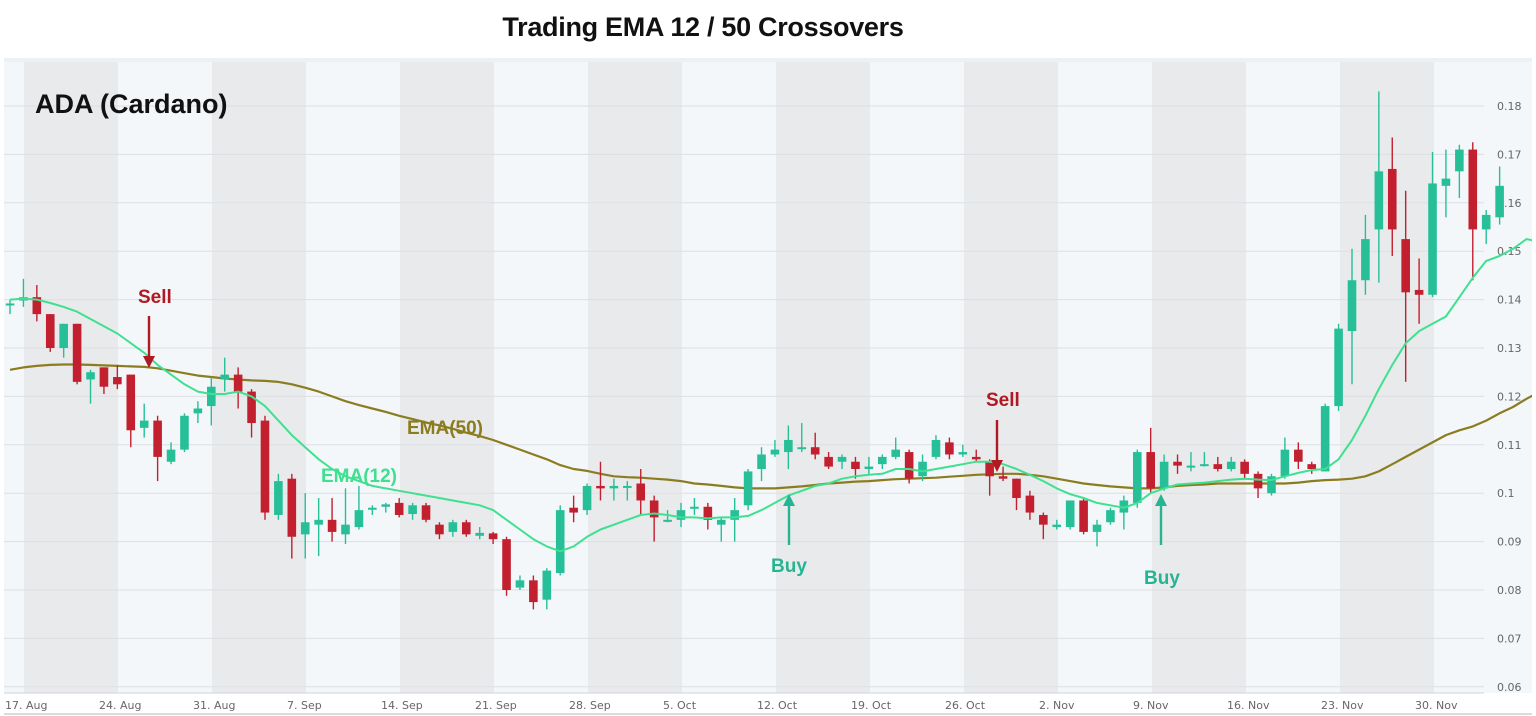 This screenshot has height=716, width=1536. Describe the element at coordinates (703, 27) in the screenshot. I see `chart-title: Trading EMA 12 / 50 Crossovers` at that location.